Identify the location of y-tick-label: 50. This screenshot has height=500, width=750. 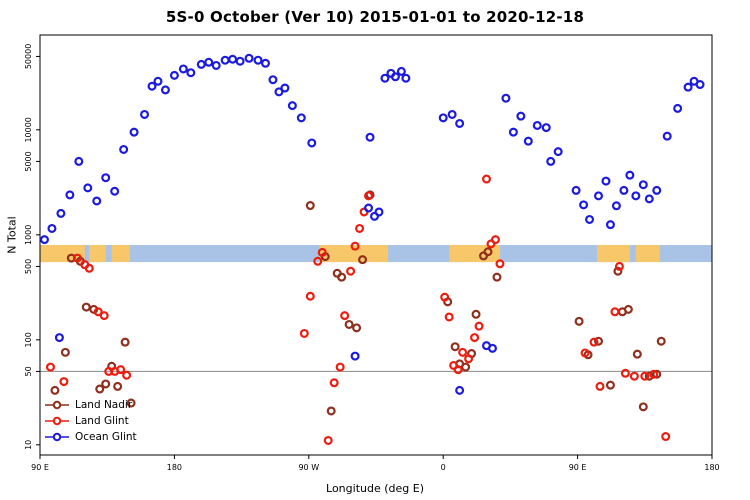
(28, 371).